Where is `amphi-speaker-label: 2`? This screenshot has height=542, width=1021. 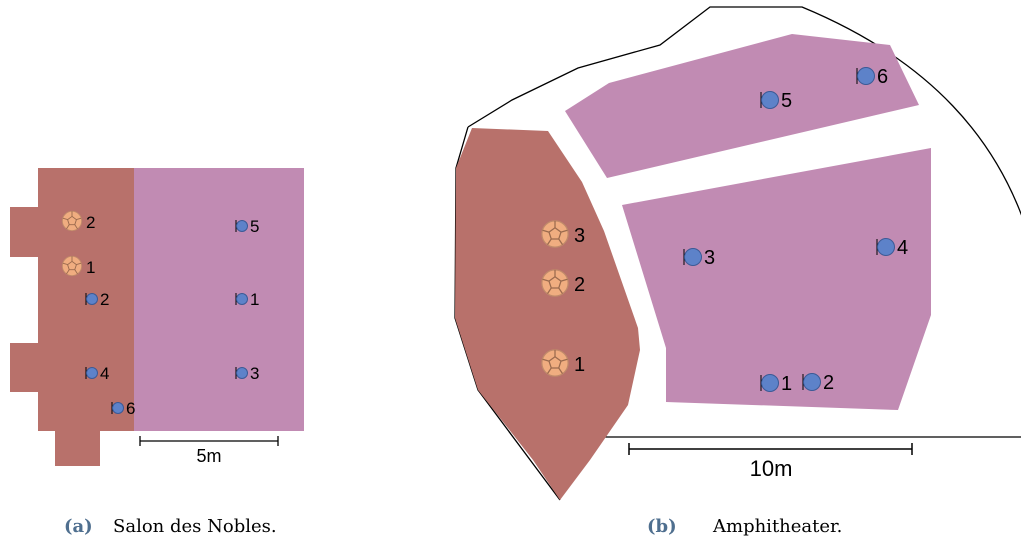 amphi-speaker-label: 2 is located at coordinates (579, 285).